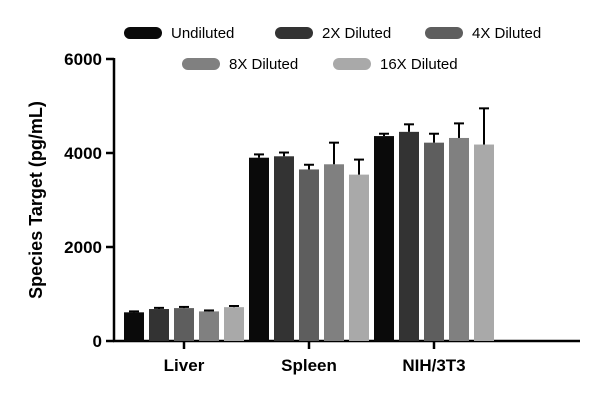 This screenshot has width=600, height=401. I want to click on x-tick-label: Spleen, so click(309, 365).